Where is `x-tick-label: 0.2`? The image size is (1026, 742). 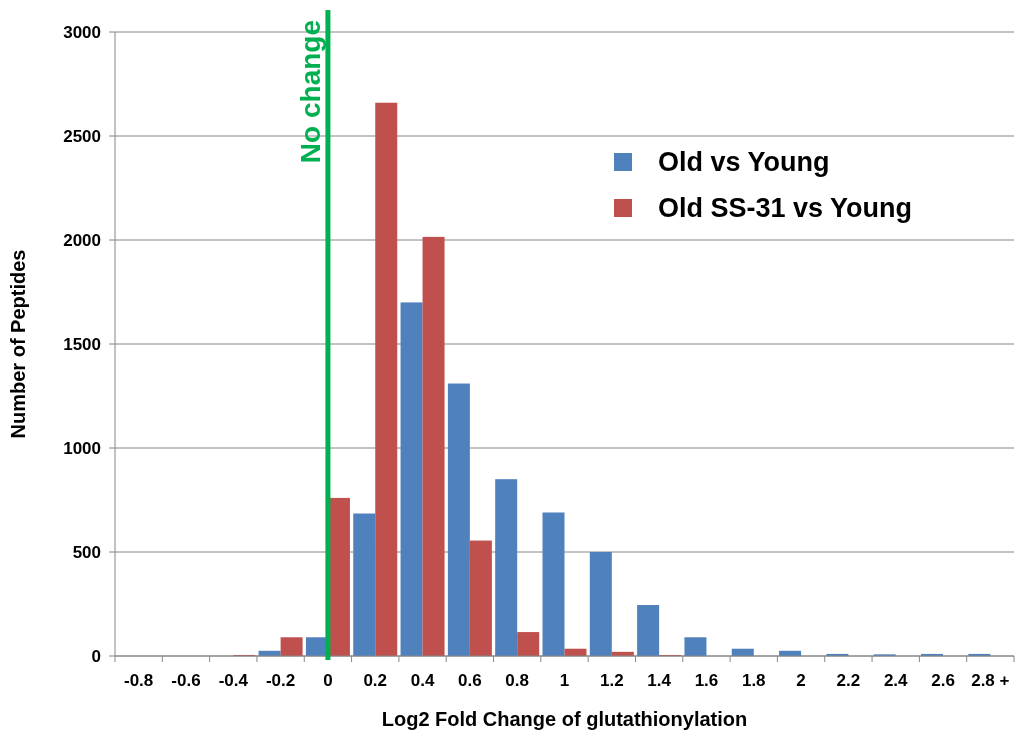
x-tick-label: 0.2 is located at coordinates (375, 680).